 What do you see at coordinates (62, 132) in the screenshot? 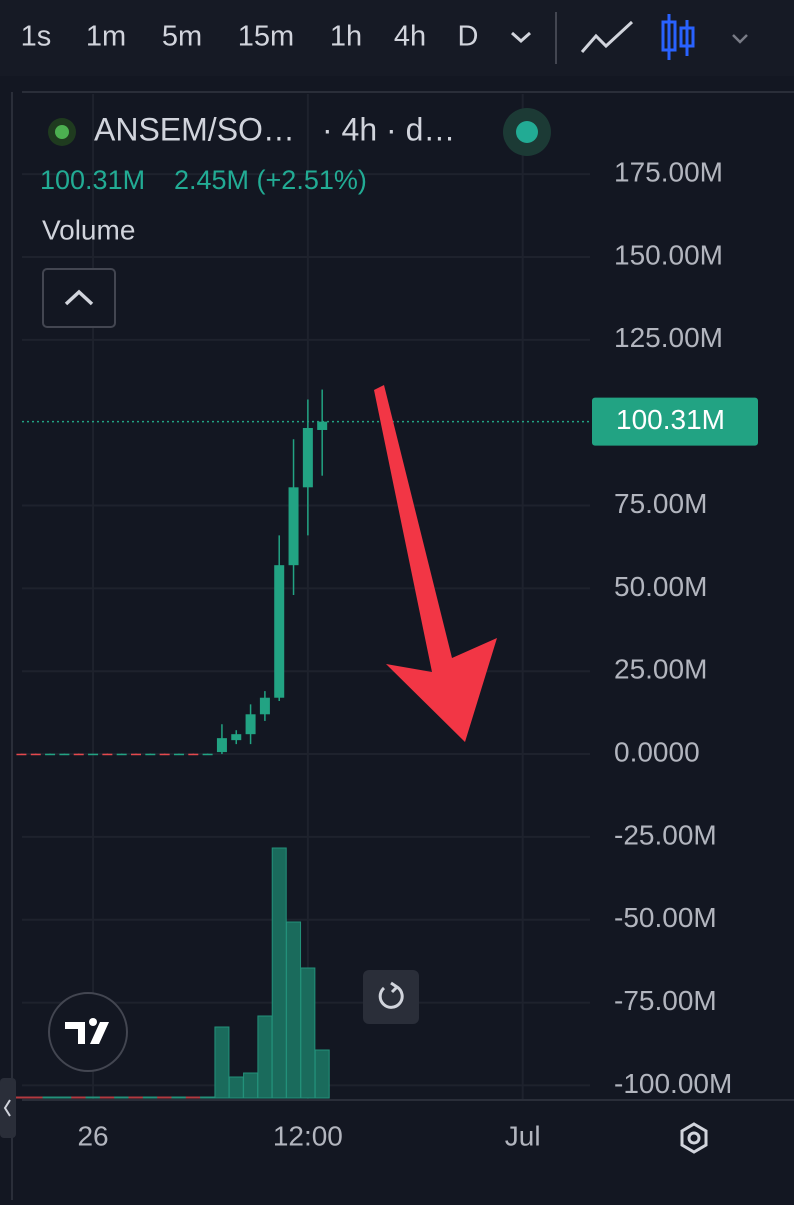
I see `symbol-logo-core` at bounding box center [62, 132].